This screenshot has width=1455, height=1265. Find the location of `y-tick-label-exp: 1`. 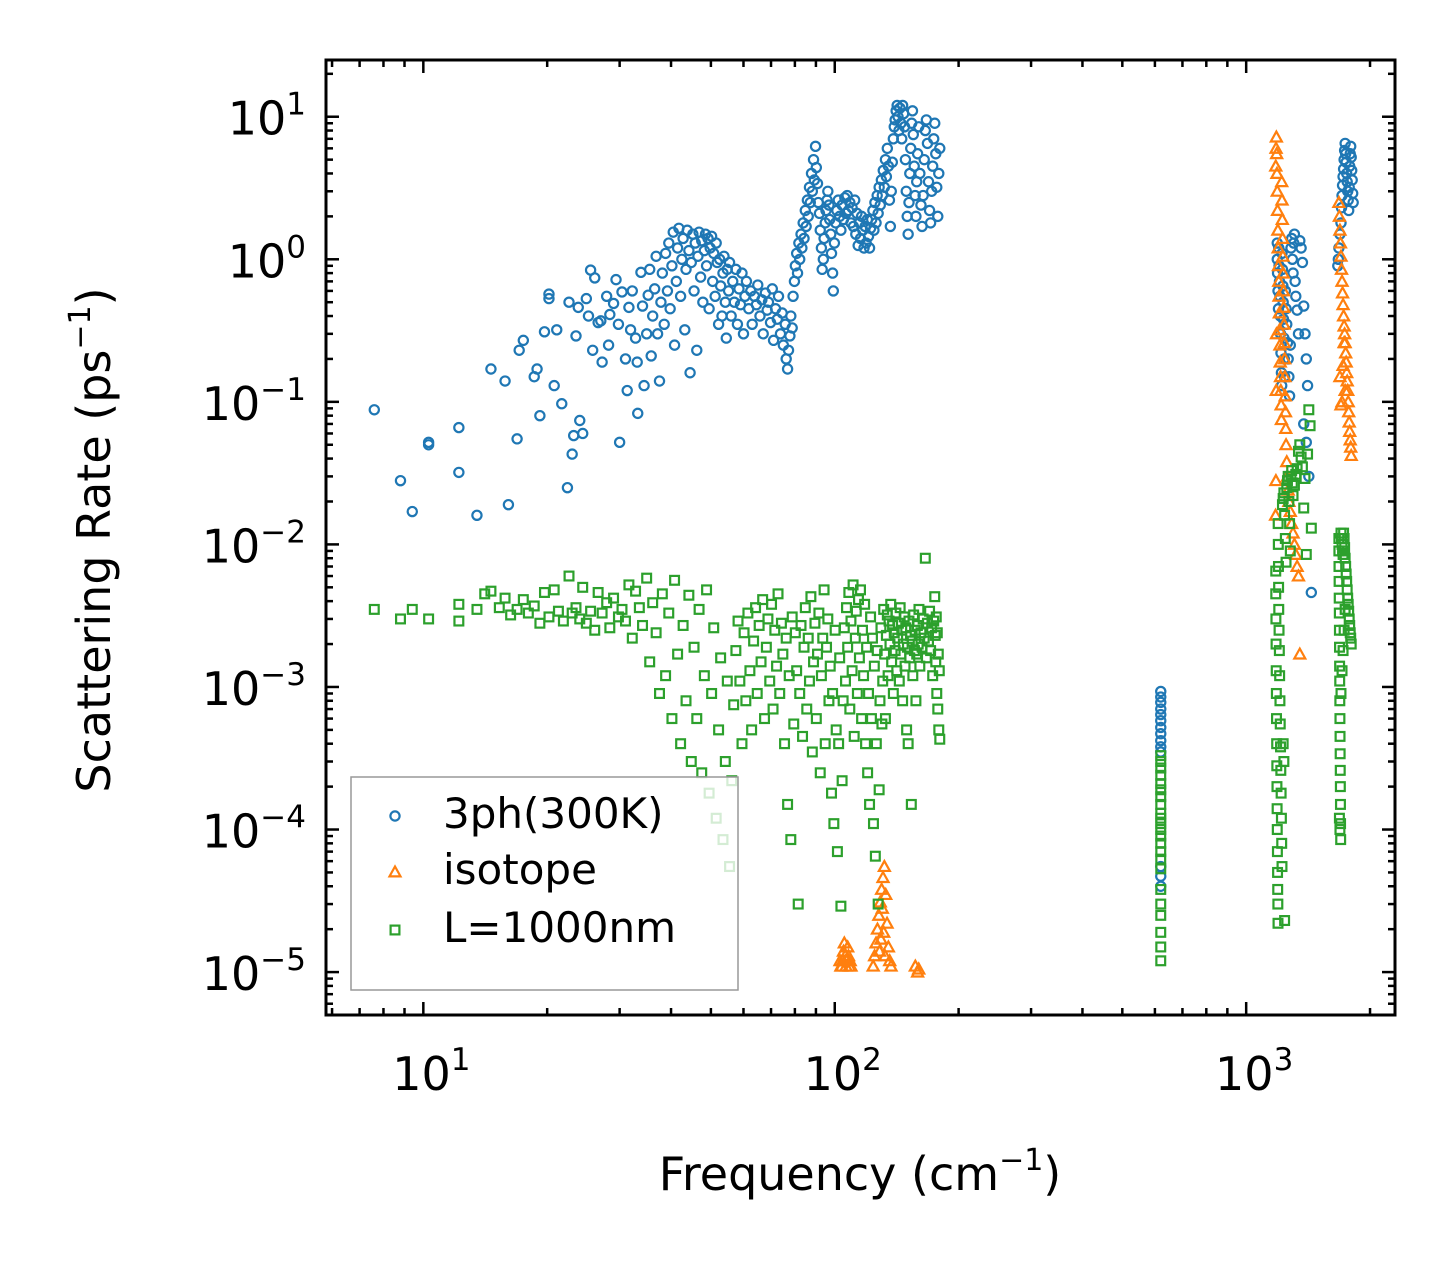

y-tick-label-exp: 1 is located at coordinates (296, 105).